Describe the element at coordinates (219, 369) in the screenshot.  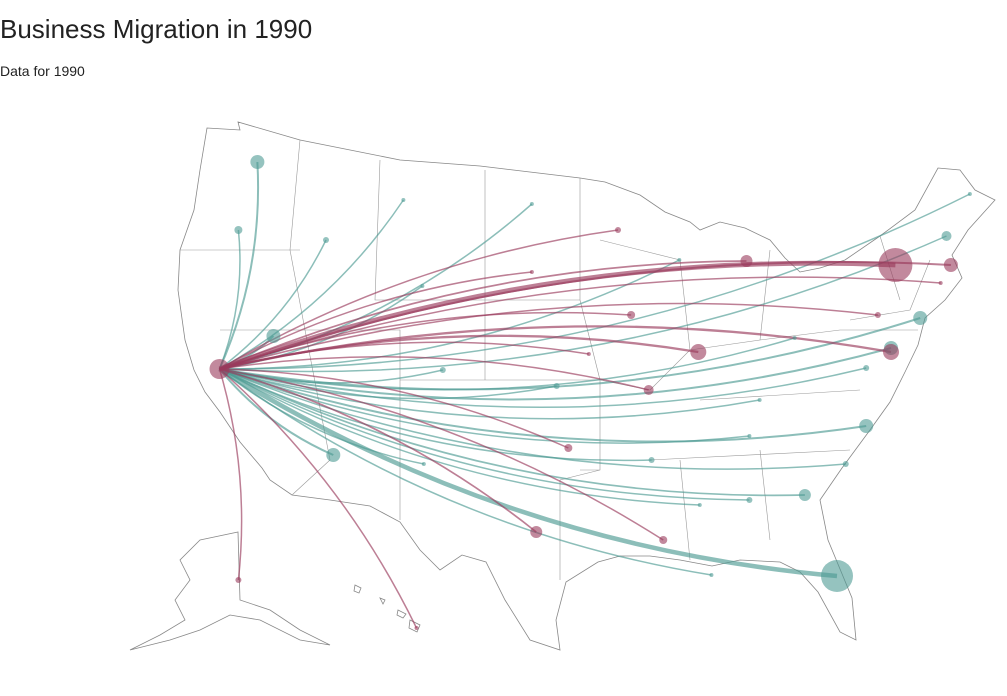
I see `hub-circle` at that location.